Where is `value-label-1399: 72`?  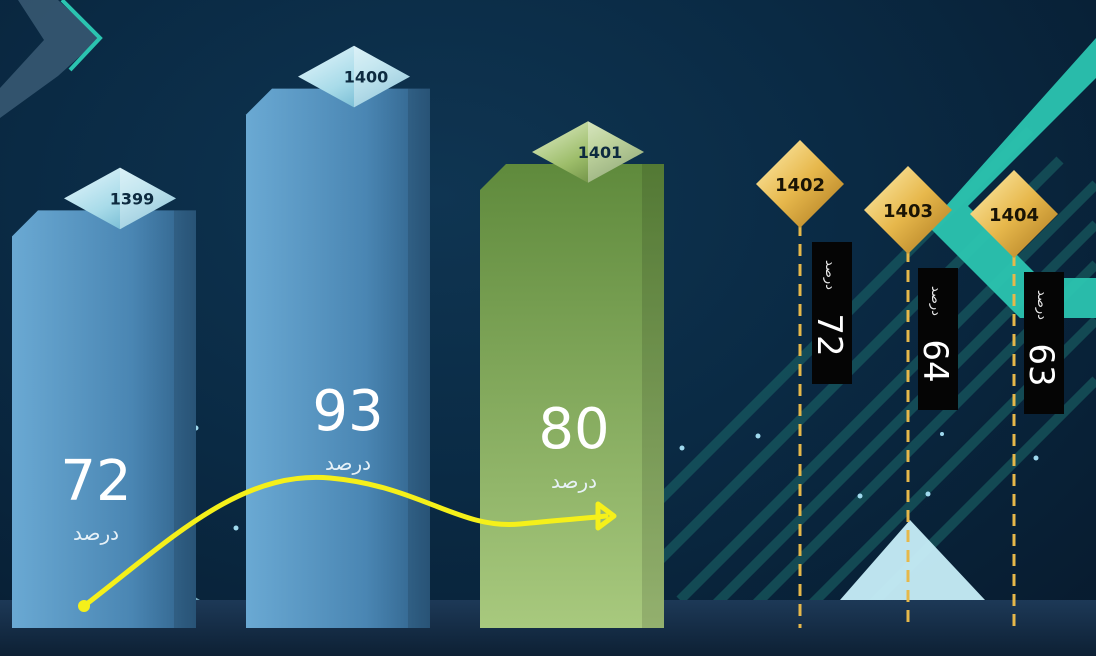 value-label-1399: 72 is located at coordinates (95, 481).